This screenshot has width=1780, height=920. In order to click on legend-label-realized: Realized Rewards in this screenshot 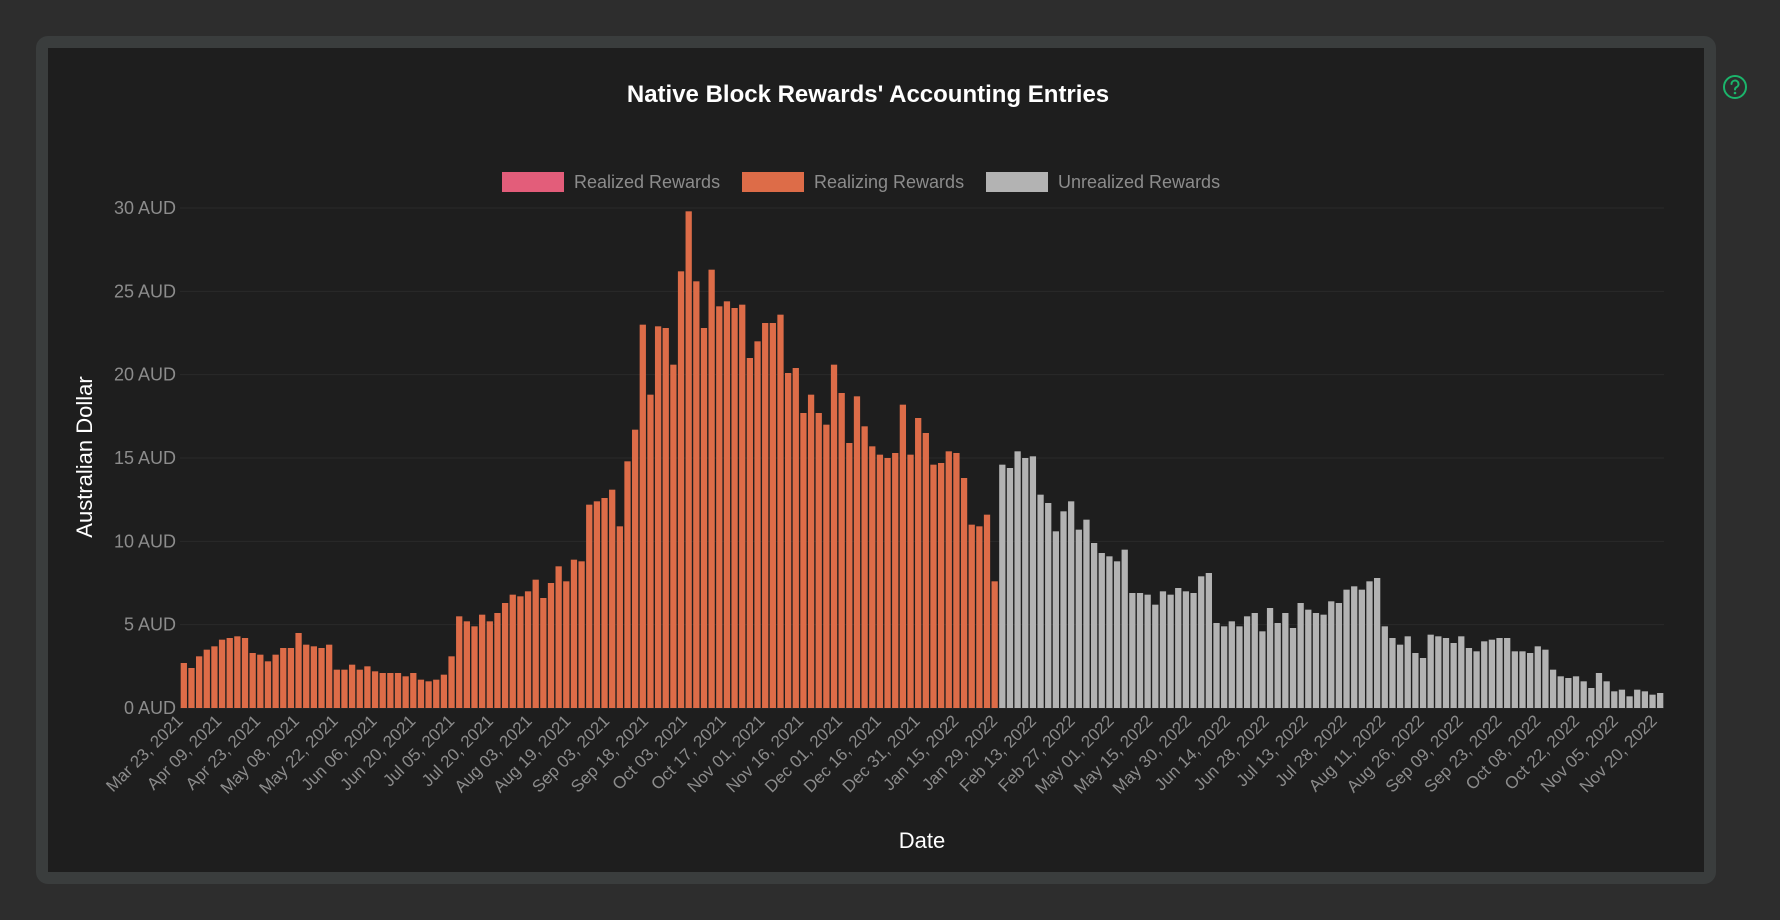, I will do `click(647, 182)`.